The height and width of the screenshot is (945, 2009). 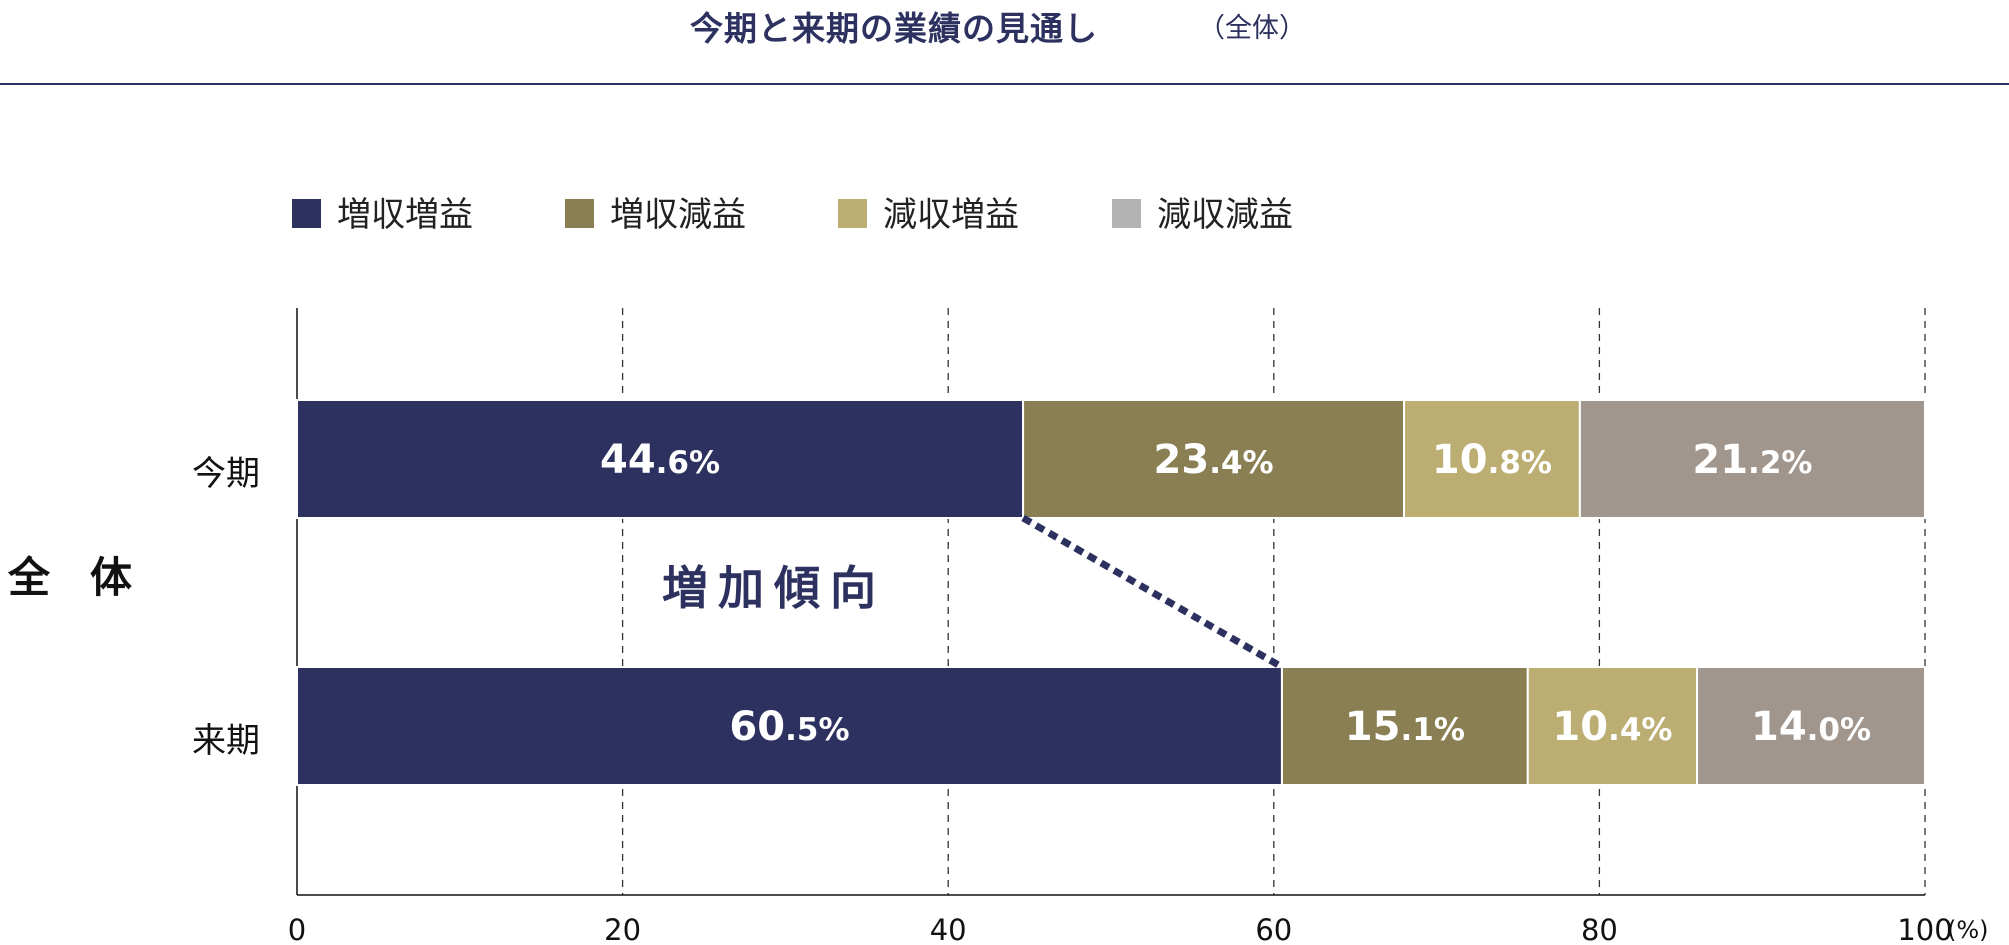 I want to click on bar-value-label-2-1: 60.5%, so click(x=789, y=727).